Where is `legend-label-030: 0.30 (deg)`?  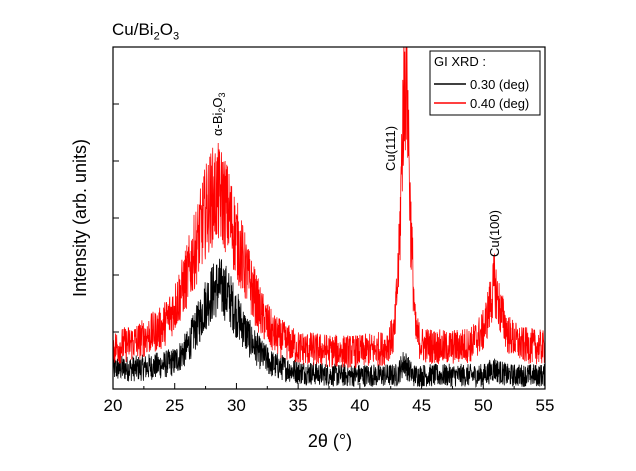
legend-label-030: 0.30 (deg) is located at coordinates (499, 84).